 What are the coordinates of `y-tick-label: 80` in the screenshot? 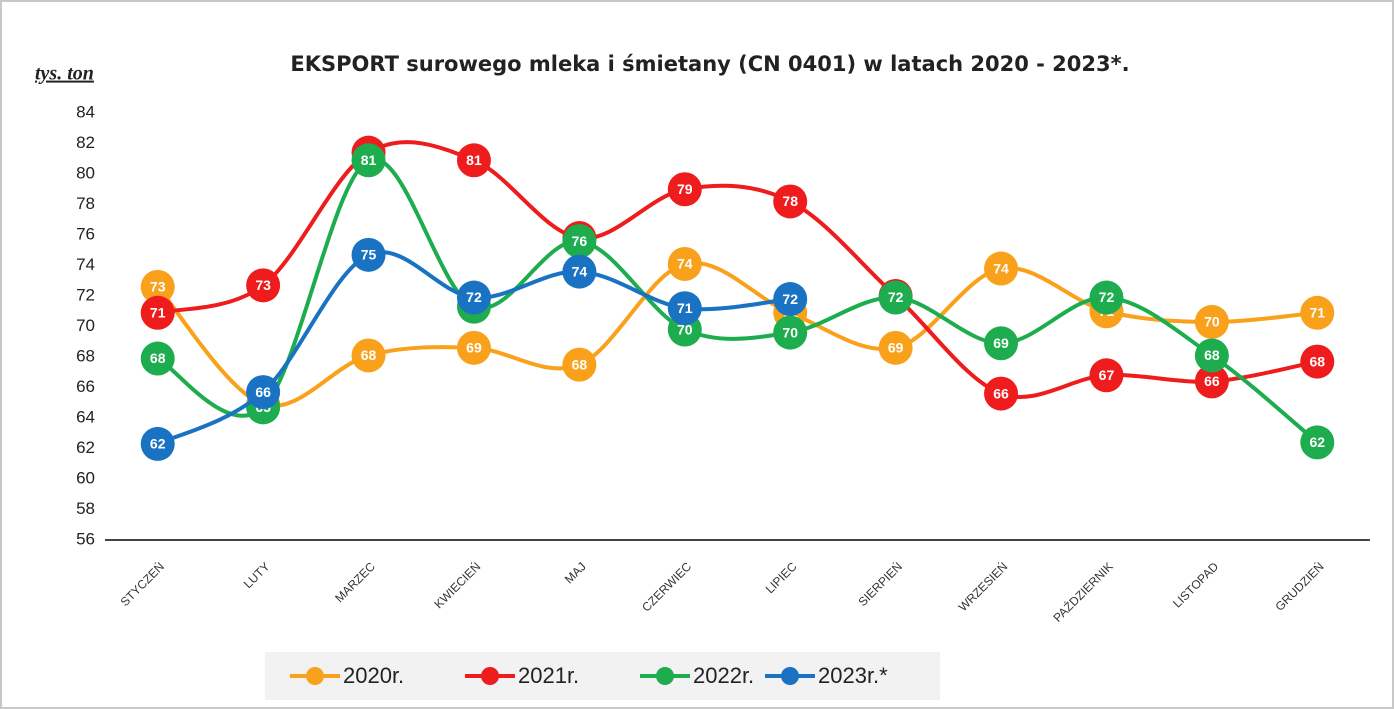 It's located at (85, 172).